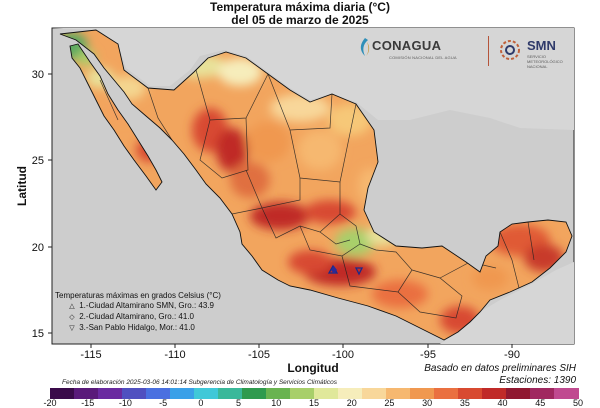 This screenshot has width=600, height=408. Describe the element at coordinates (90, 355) in the screenshot. I see `x-tick-label: -115` at that location.